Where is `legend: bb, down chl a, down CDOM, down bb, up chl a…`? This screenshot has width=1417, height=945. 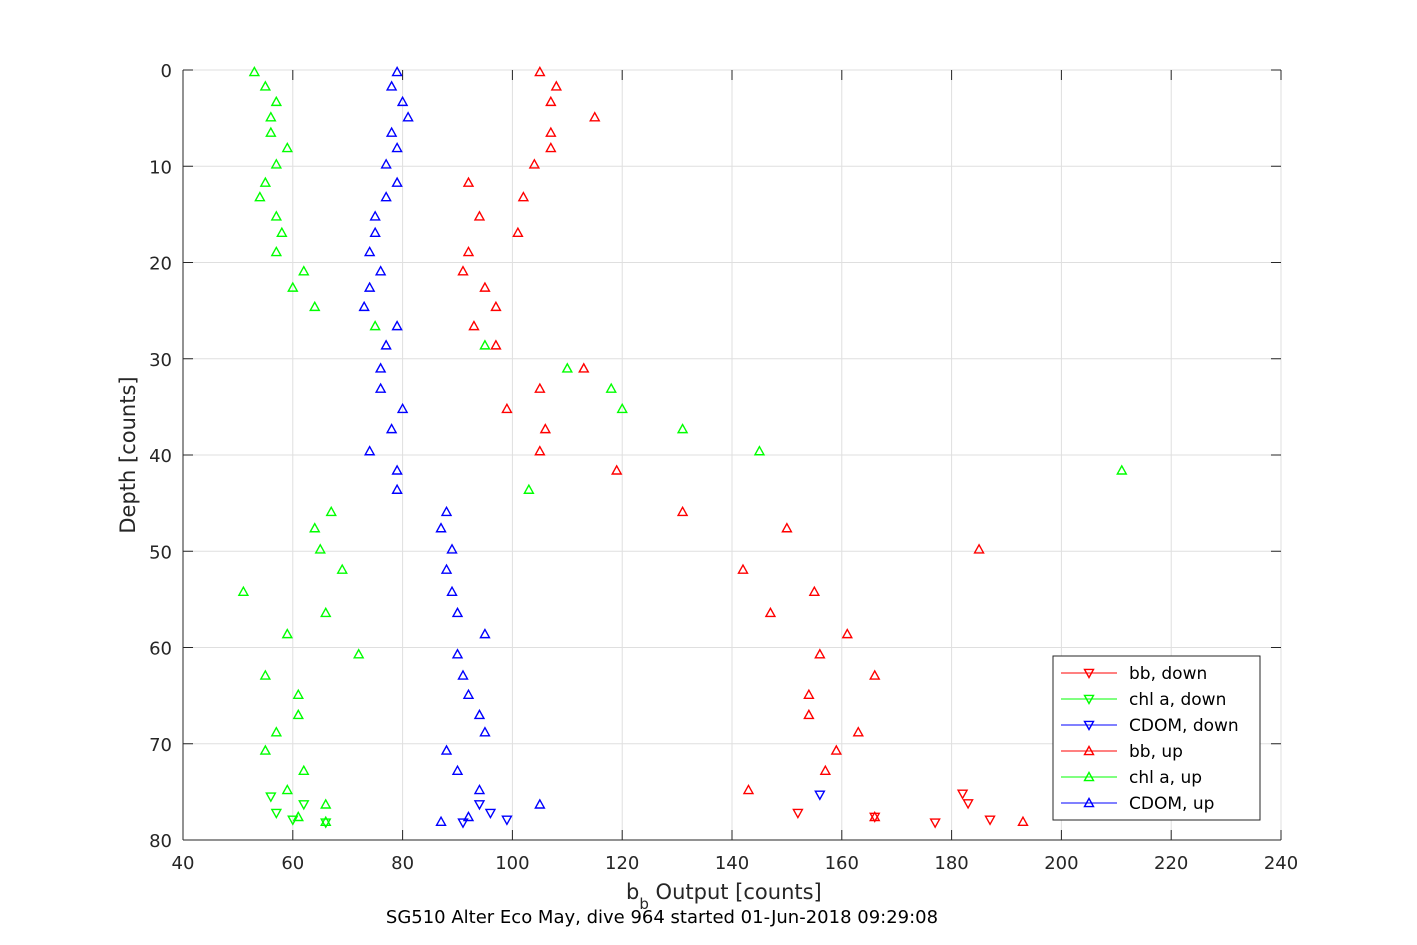 legend: bb, down chl a, down CDOM, down bb, up chl a… is located at coordinates (1156, 738).